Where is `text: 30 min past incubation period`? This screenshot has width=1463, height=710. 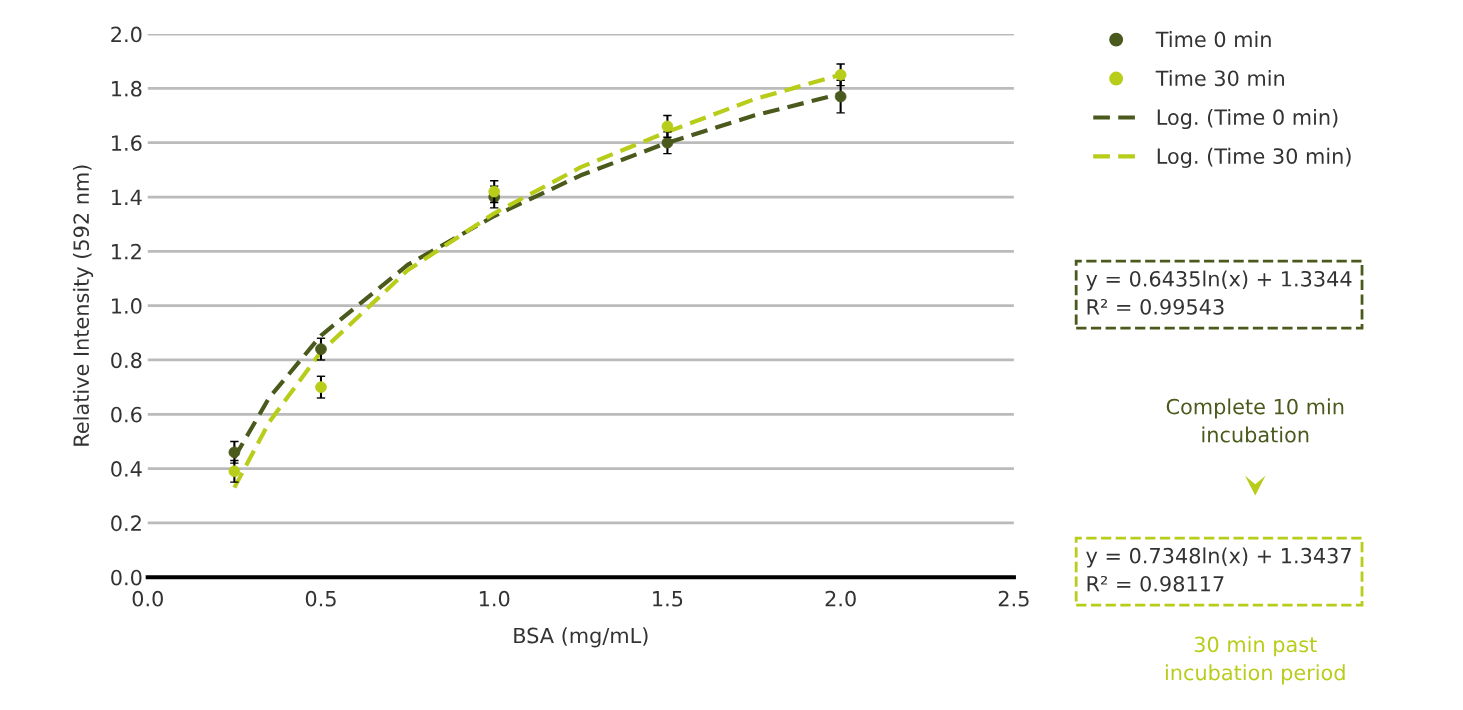 text: 30 min past incubation period is located at coordinates (1255, 660).